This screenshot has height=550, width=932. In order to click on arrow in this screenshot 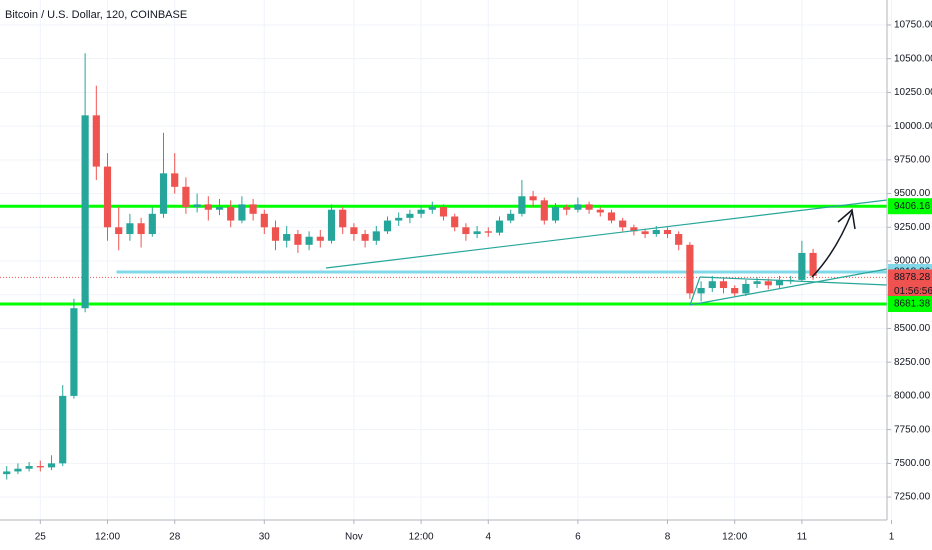, I will do `click(832, 244)`.